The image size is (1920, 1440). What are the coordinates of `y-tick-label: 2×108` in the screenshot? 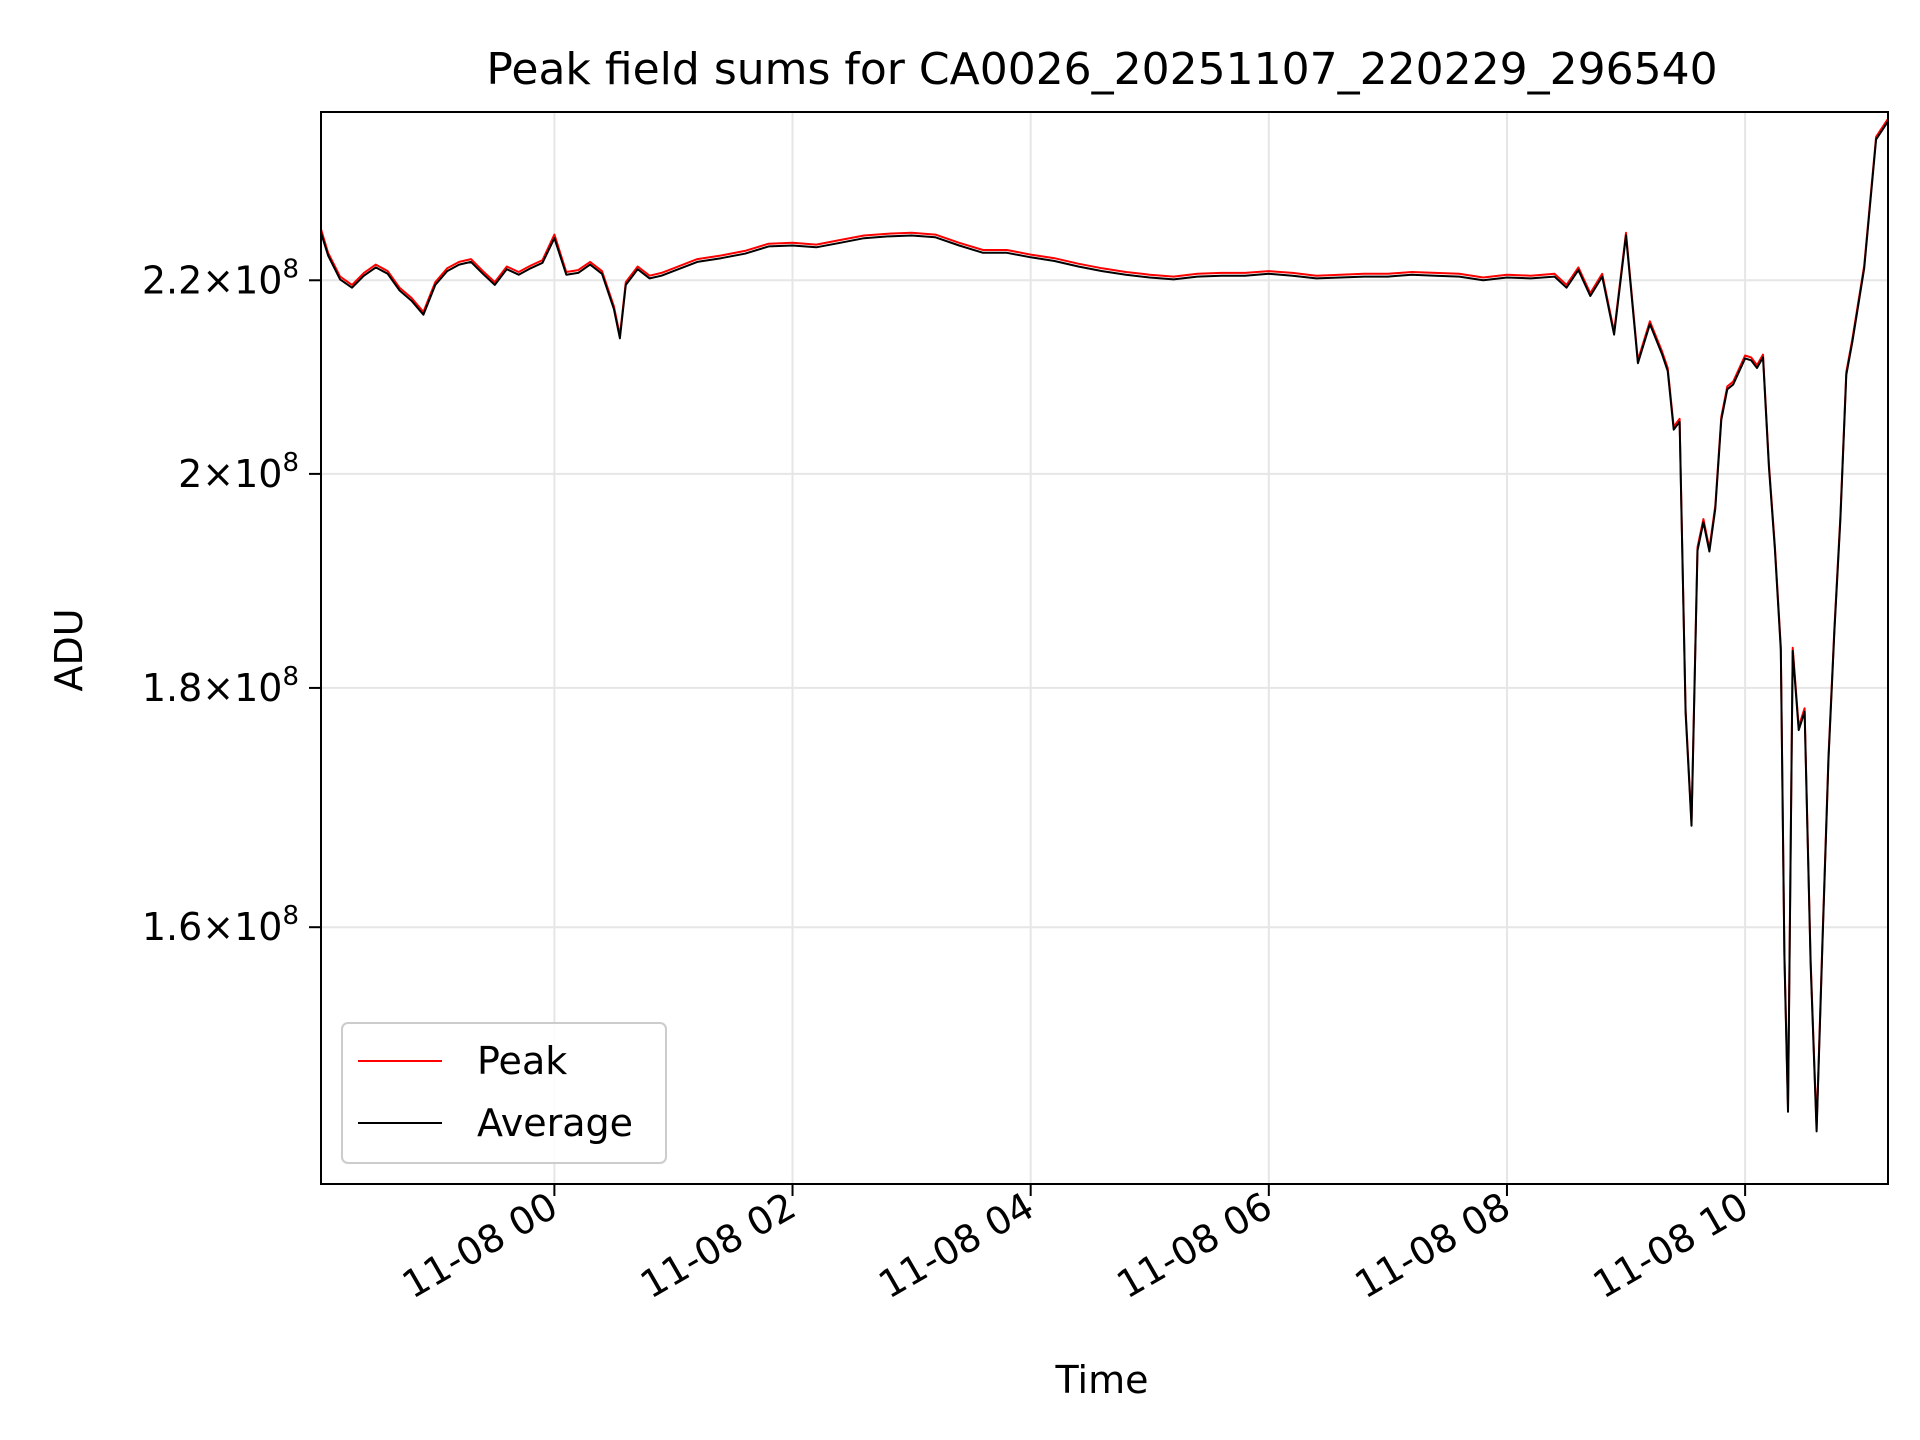 It's located at (238, 472).